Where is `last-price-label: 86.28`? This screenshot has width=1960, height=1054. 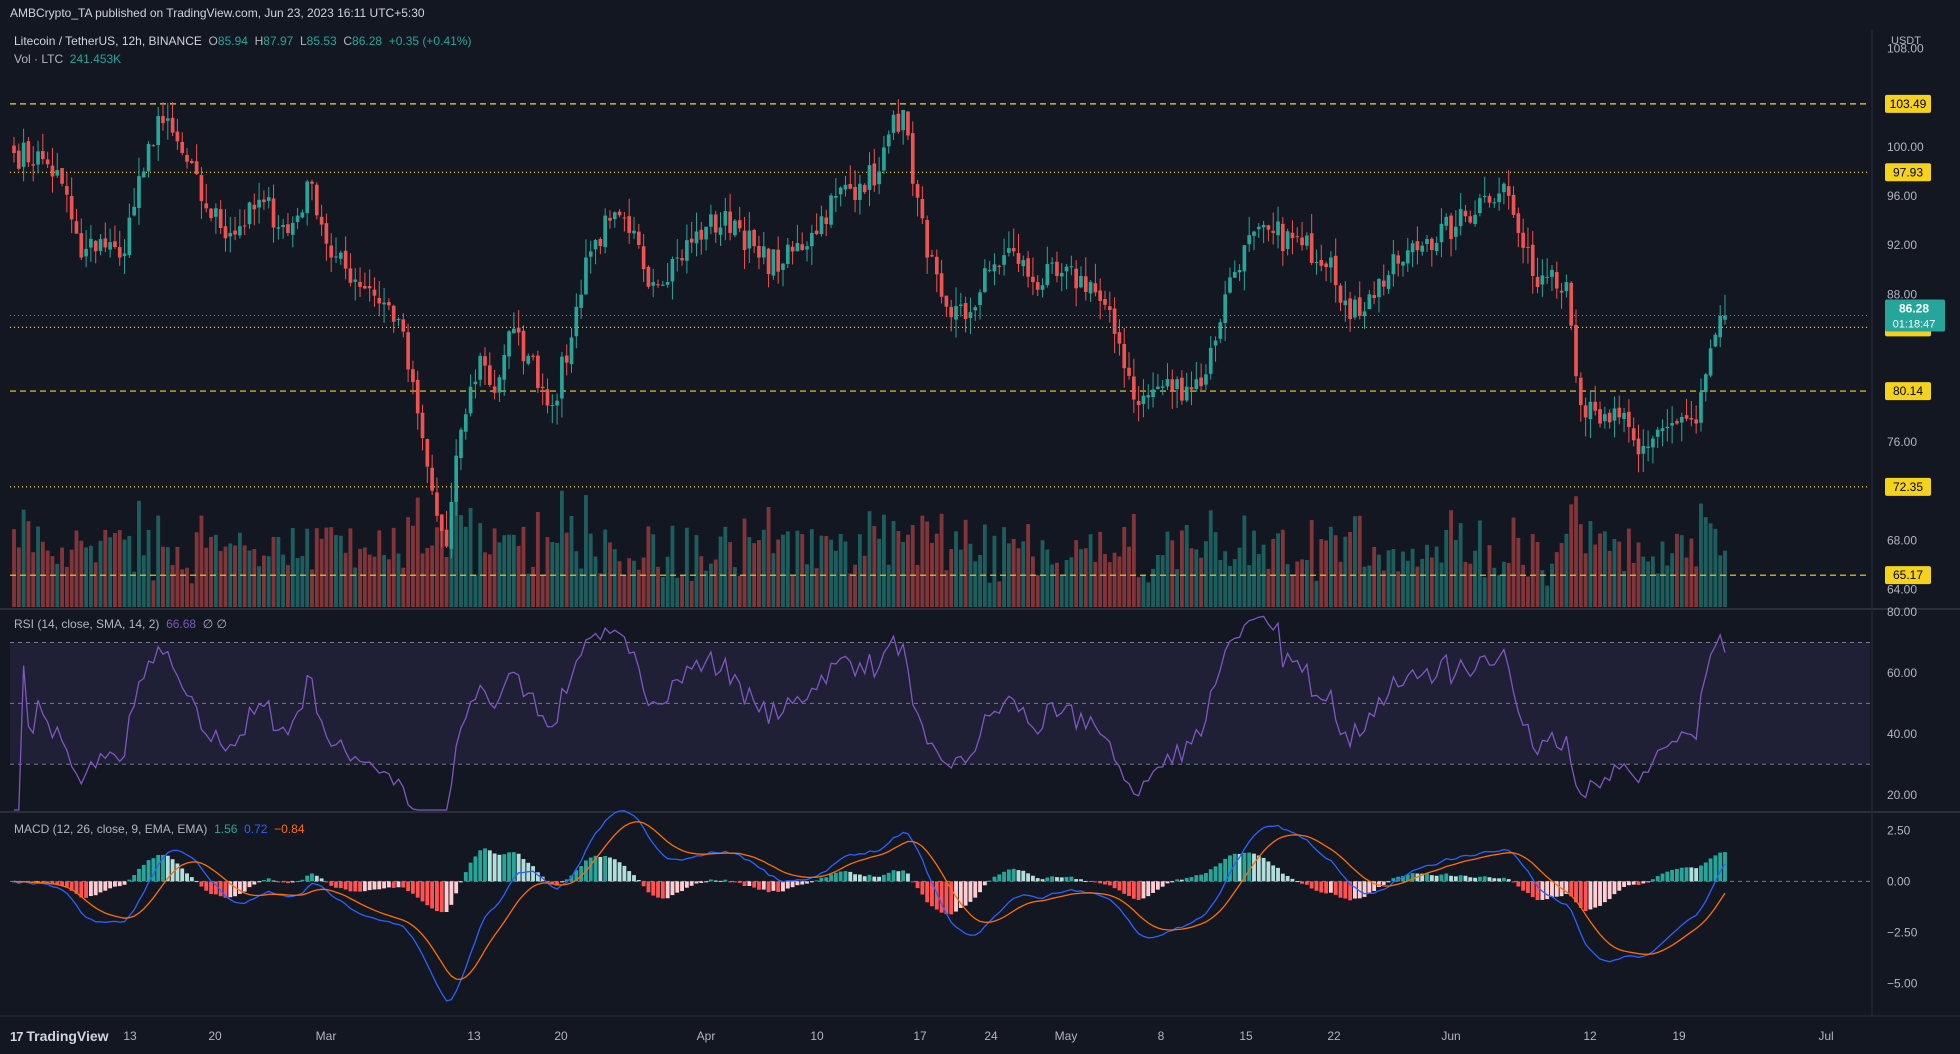
last-price-label: 86.28 is located at coordinates (1914, 309).